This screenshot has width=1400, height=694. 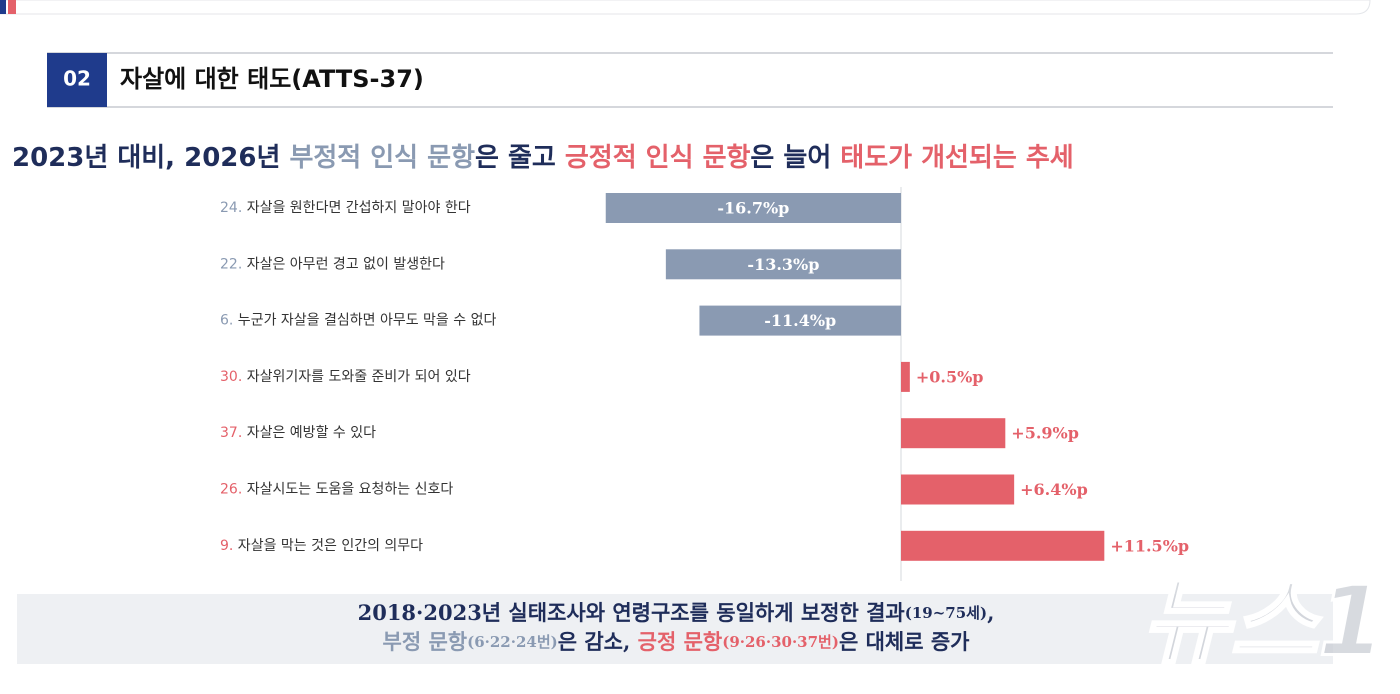 I want to click on note-part: 2018·2023년 실태조사와 연령구조를 동일하게 보정한 결과, so click(x=631, y=612).